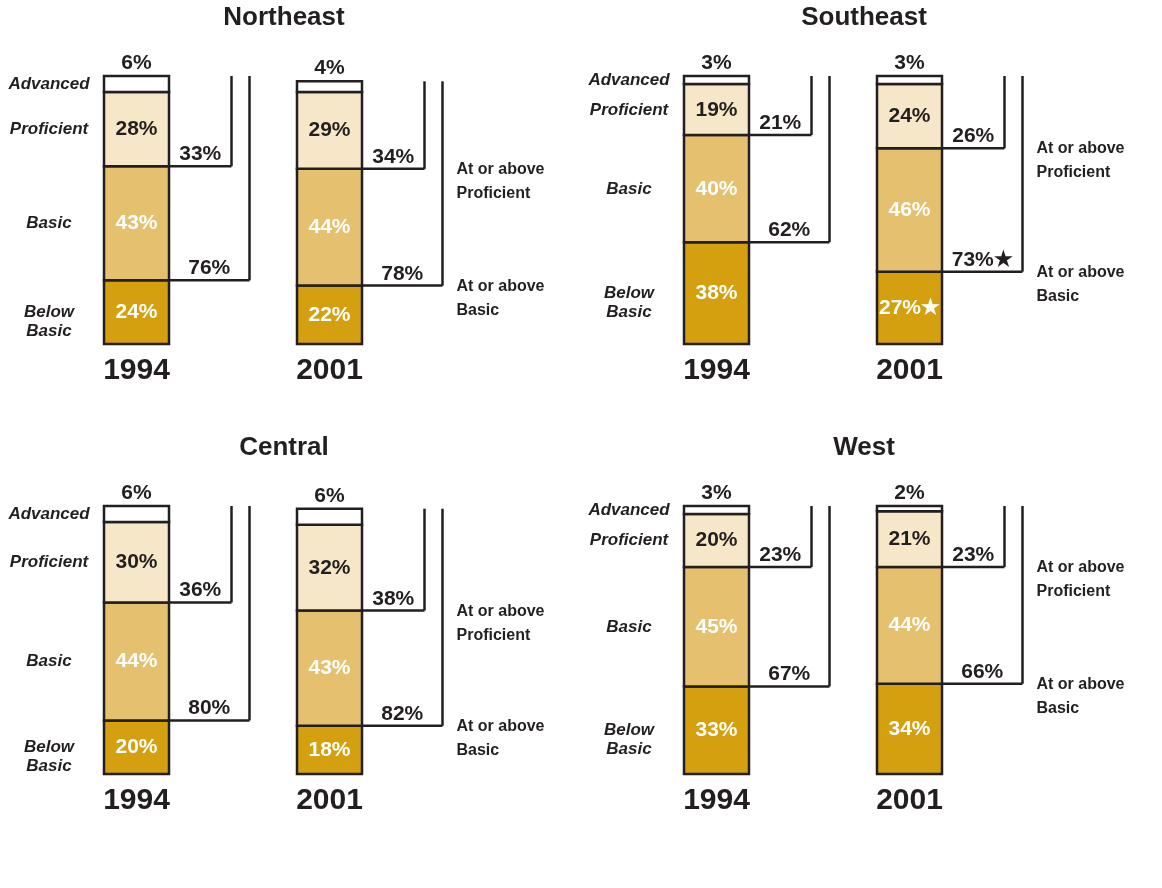 Image resolution: width=1162 pixels, height=888 pixels. I want to click on annotation: 66%, so click(982, 670).